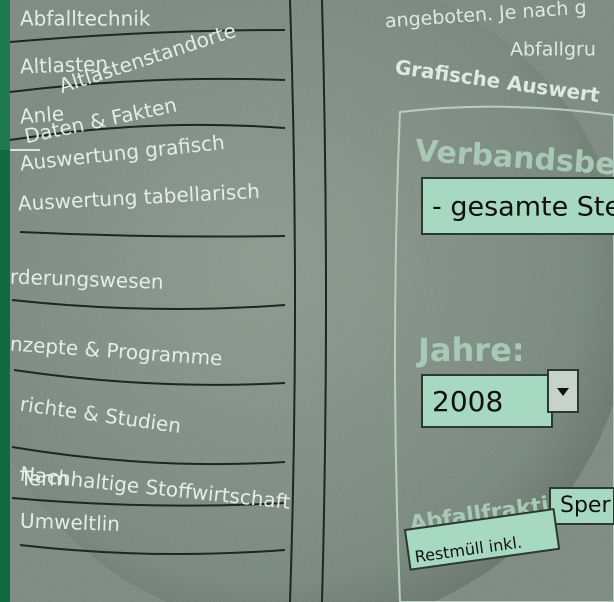  I want to click on menu-item: Abfalltechnik, so click(85, 19).